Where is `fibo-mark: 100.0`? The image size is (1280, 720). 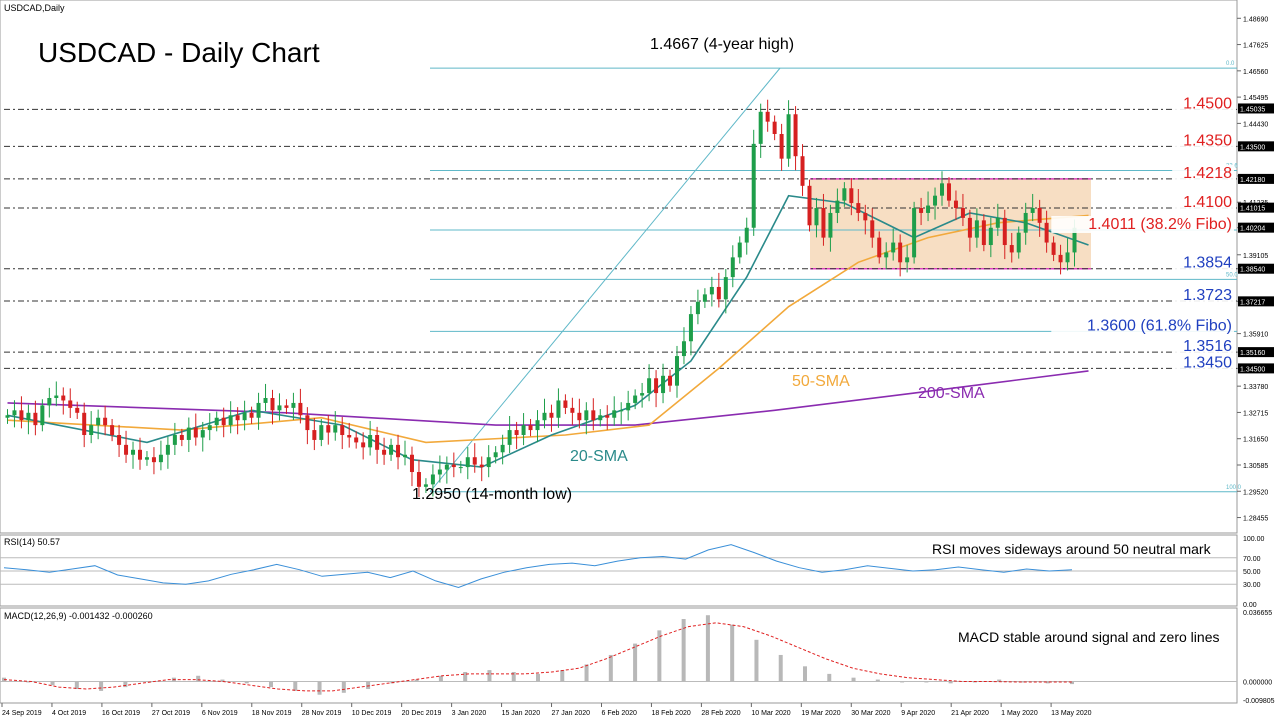 fibo-mark: 100.0 is located at coordinates (1234, 488).